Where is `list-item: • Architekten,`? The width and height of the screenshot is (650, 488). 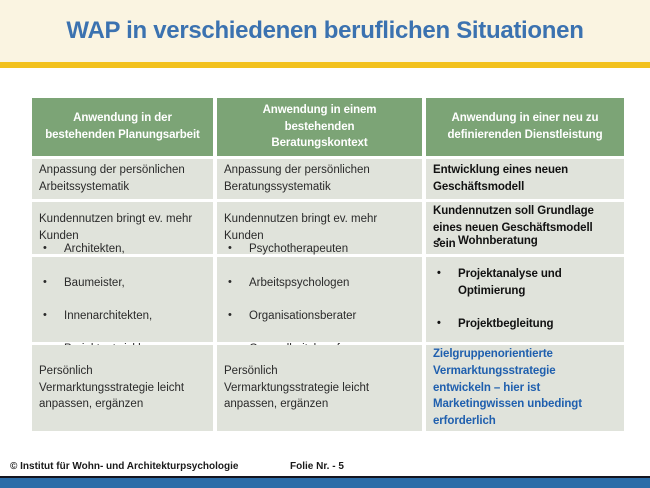
list-item: • Architekten, is located at coordinates (122, 249).